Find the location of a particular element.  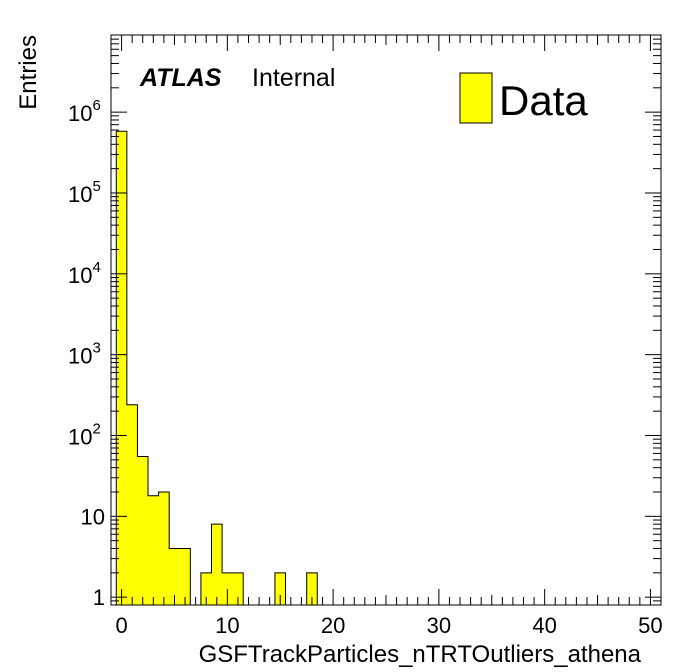

y-tick-label: 10 is located at coordinates (93, 516).